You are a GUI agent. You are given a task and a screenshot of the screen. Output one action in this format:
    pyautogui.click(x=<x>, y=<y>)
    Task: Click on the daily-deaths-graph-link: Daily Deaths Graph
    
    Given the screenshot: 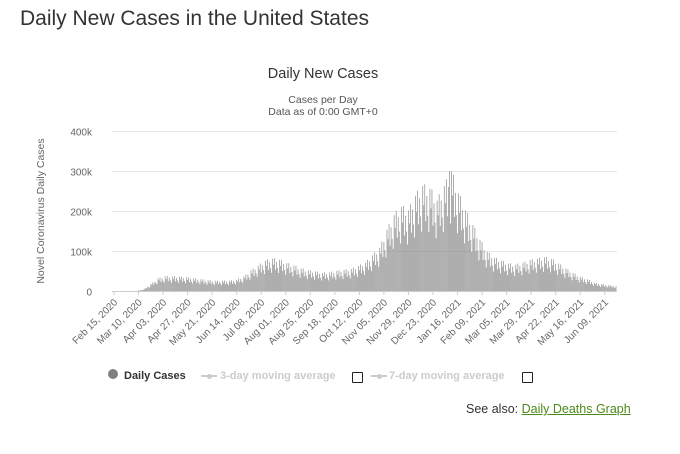 What is the action you would take?
    pyautogui.click(x=576, y=409)
    